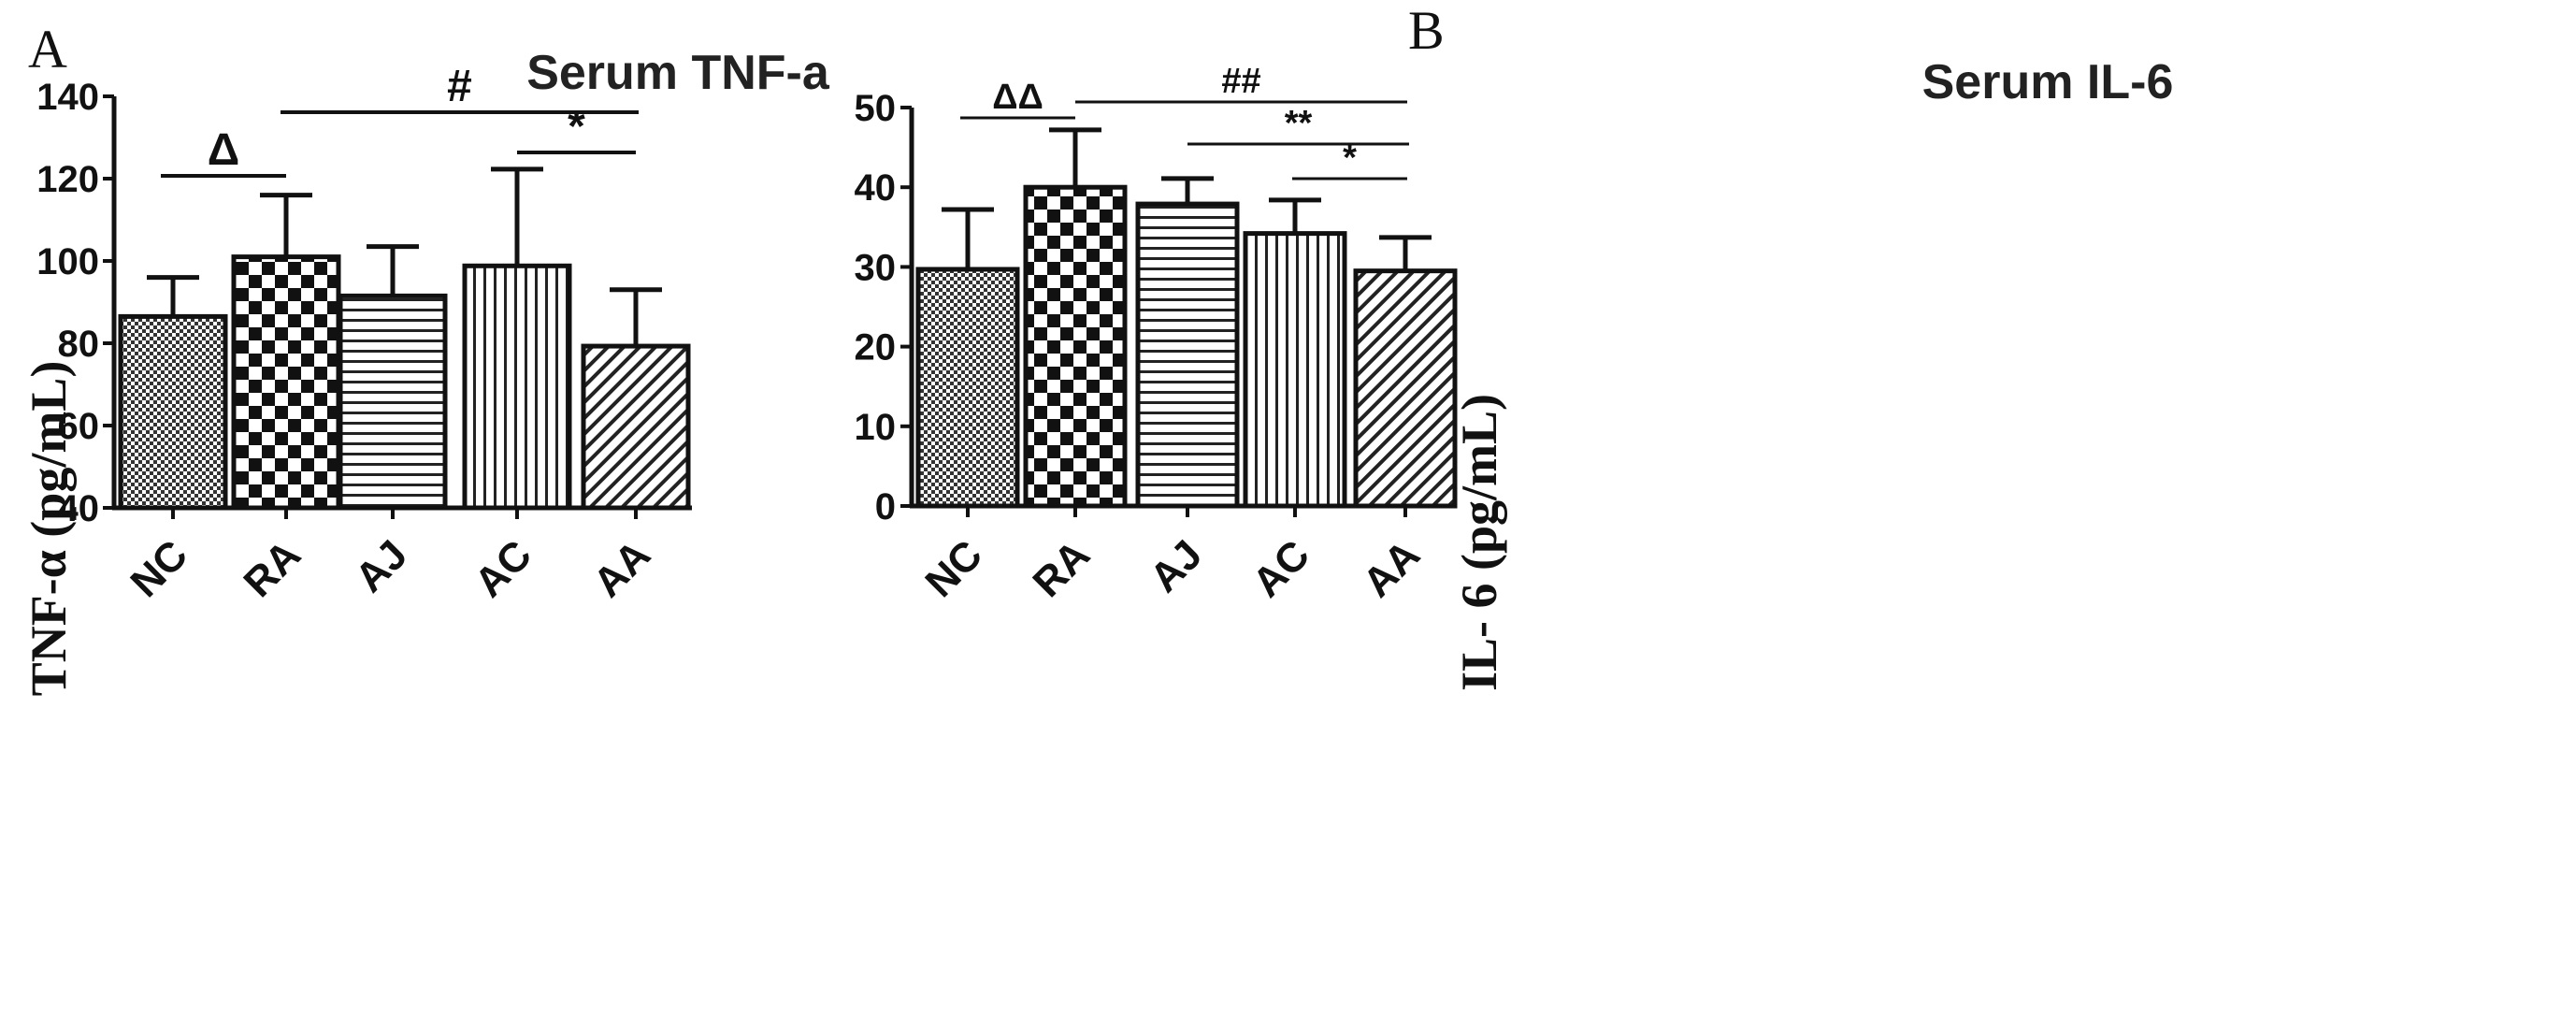 The image size is (2576, 1026). Describe the element at coordinates (886, 506) in the screenshot. I see `panel-b-y-tick-label: 0` at that location.